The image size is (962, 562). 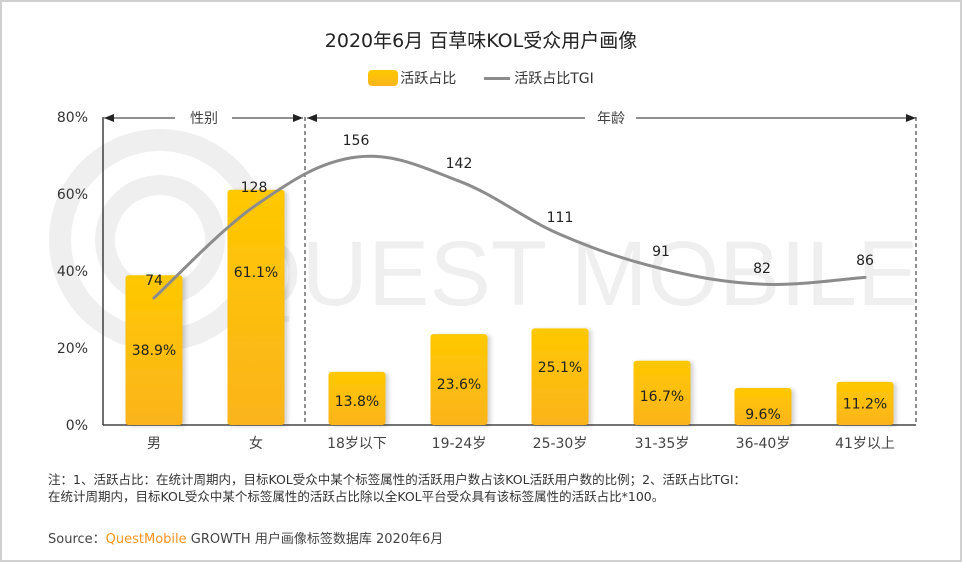 What do you see at coordinates (560, 368) in the screenshot?
I see `bar-value-label: 25.1%` at bounding box center [560, 368].